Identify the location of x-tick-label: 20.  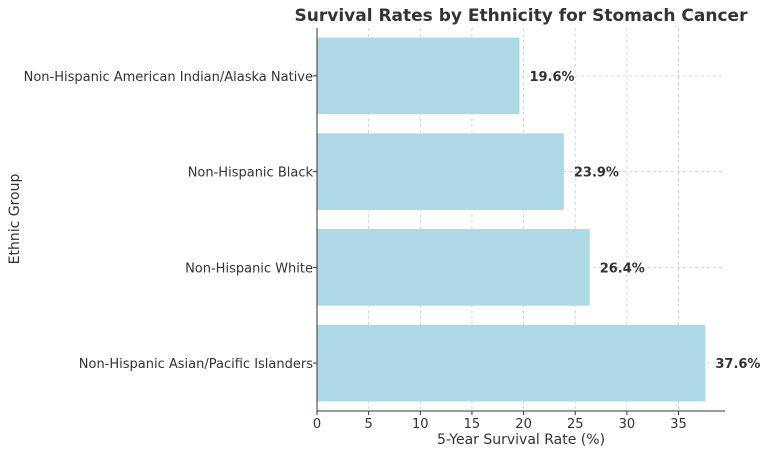
(523, 424).